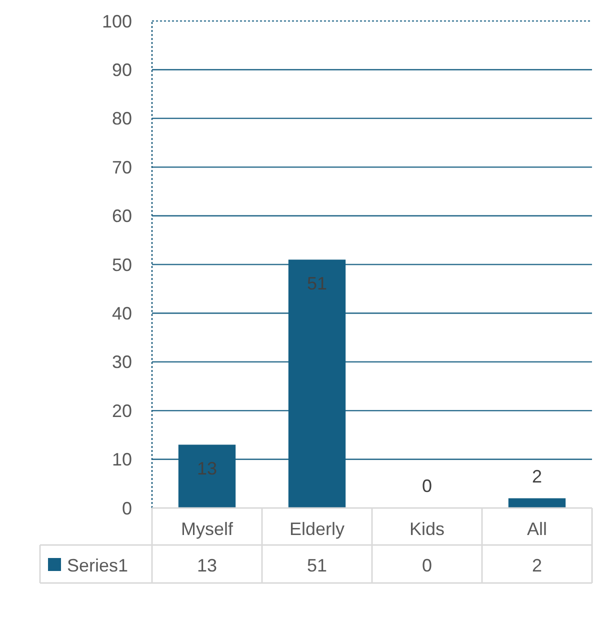  What do you see at coordinates (317, 284) in the screenshot?
I see `data-label: 51` at bounding box center [317, 284].